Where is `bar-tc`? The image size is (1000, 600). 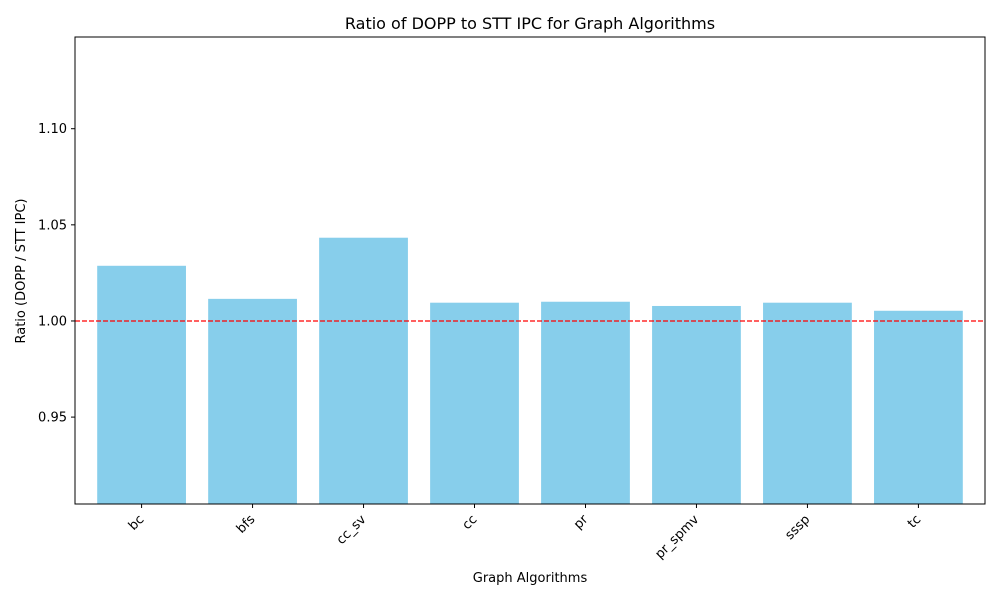 bar-tc is located at coordinates (918, 407).